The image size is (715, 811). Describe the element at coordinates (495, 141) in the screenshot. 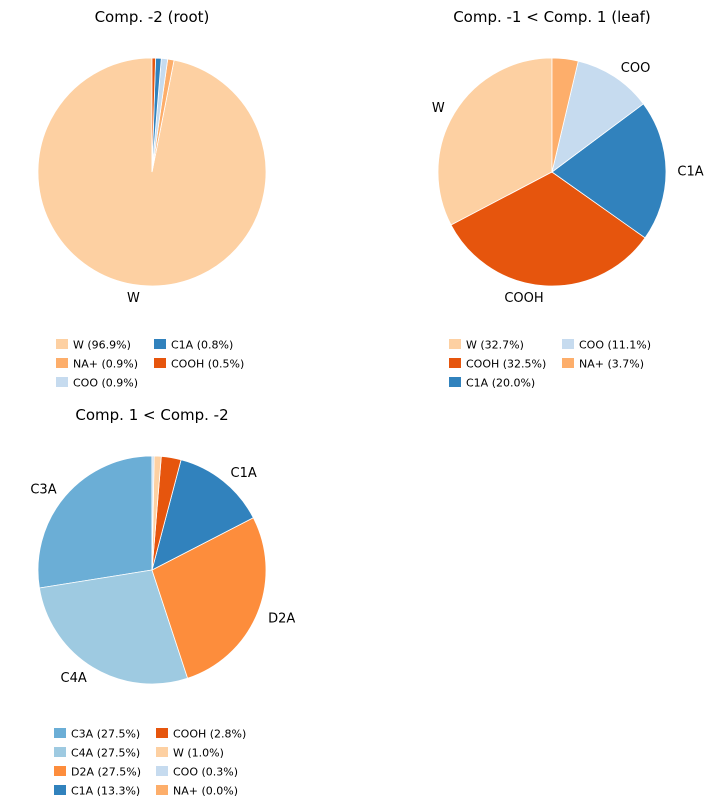

I see `pie-slice-w` at that location.